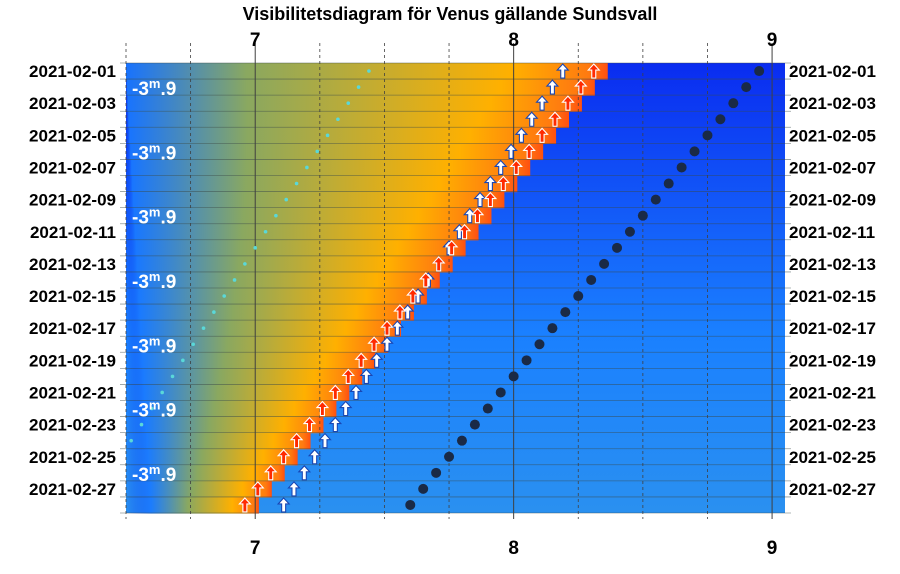  What do you see at coordinates (72, 103) in the screenshot?
I see `date-label-left: 2021-02-03` at bounding box center [72, 103].